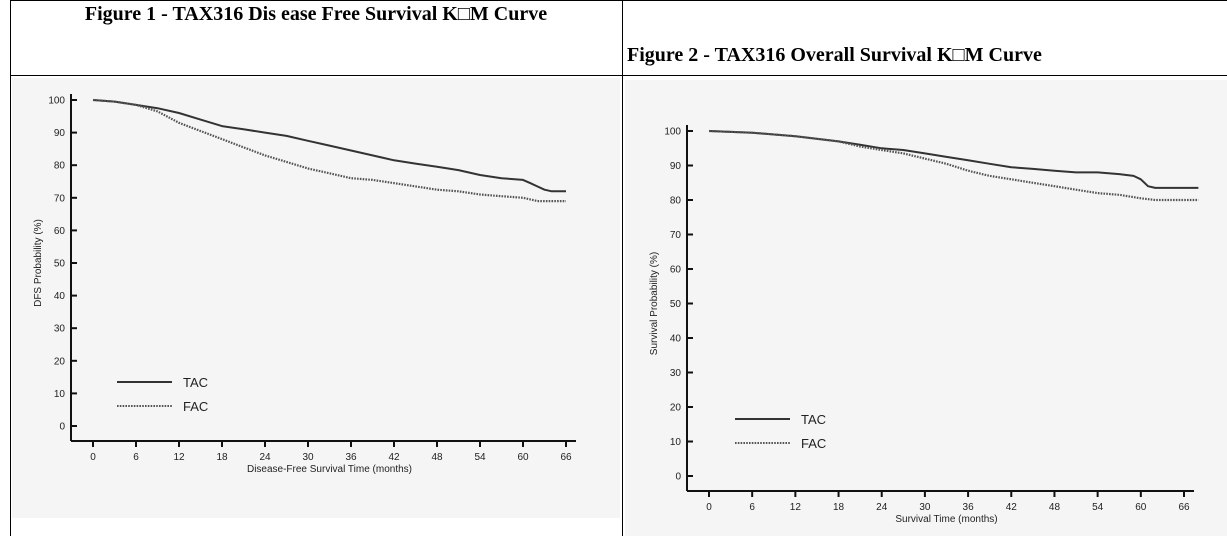  I want to click on table-border-top, so click(618, 0).